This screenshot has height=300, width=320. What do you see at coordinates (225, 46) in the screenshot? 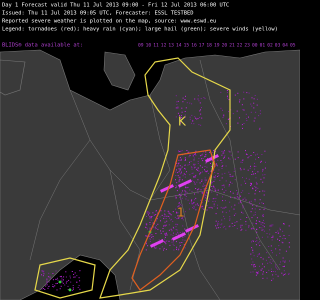
I see `blids-hour: 20` at bounding box center [225, 46].